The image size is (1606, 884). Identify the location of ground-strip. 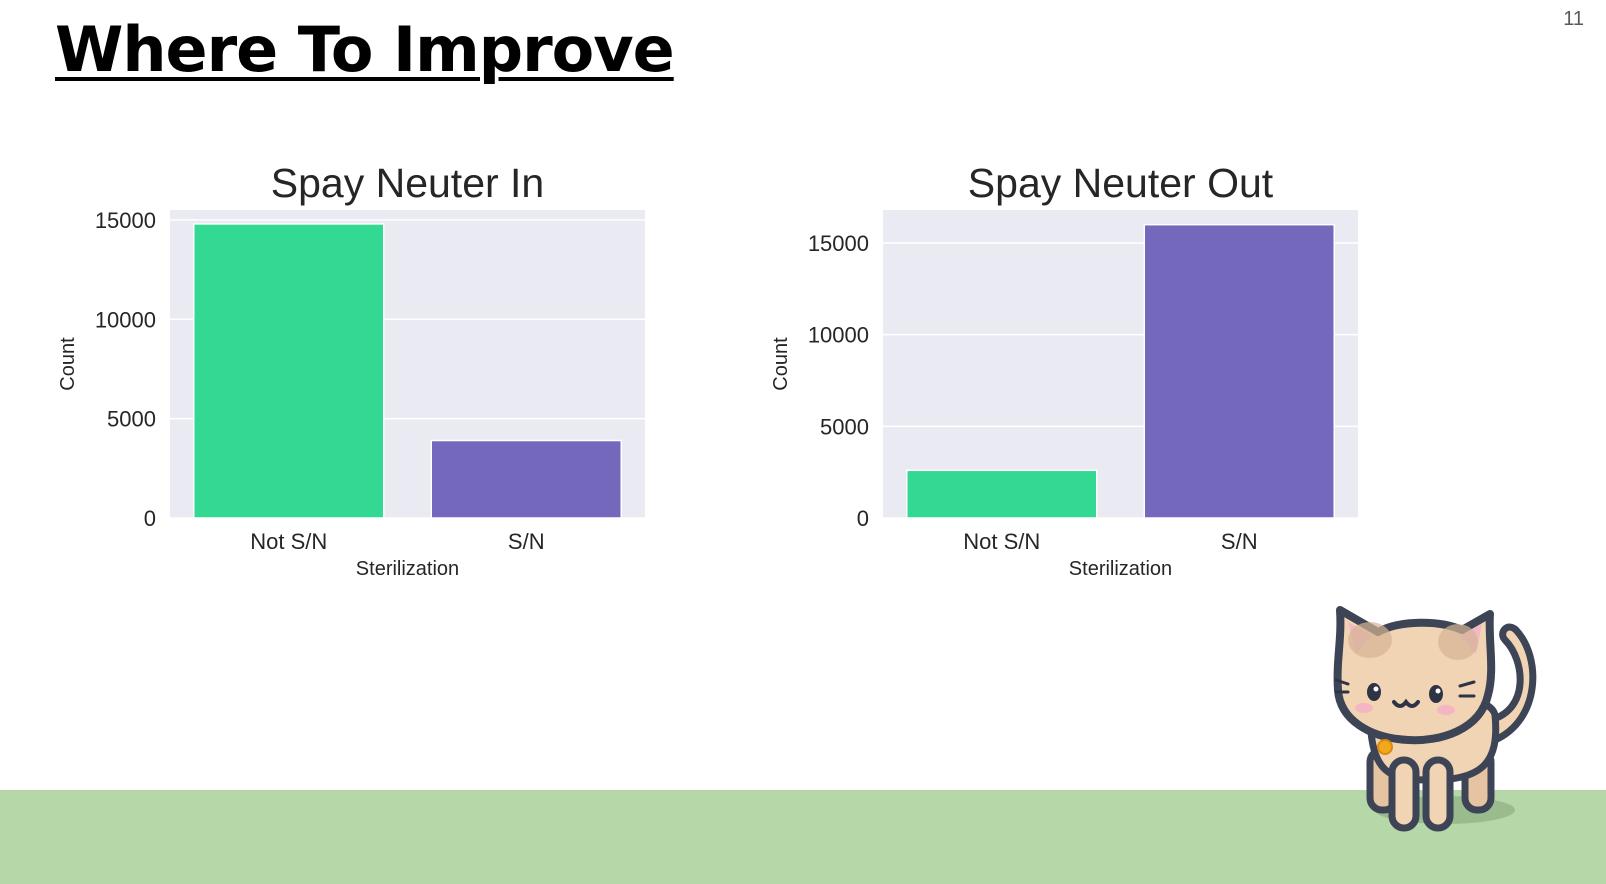
(803, 837).